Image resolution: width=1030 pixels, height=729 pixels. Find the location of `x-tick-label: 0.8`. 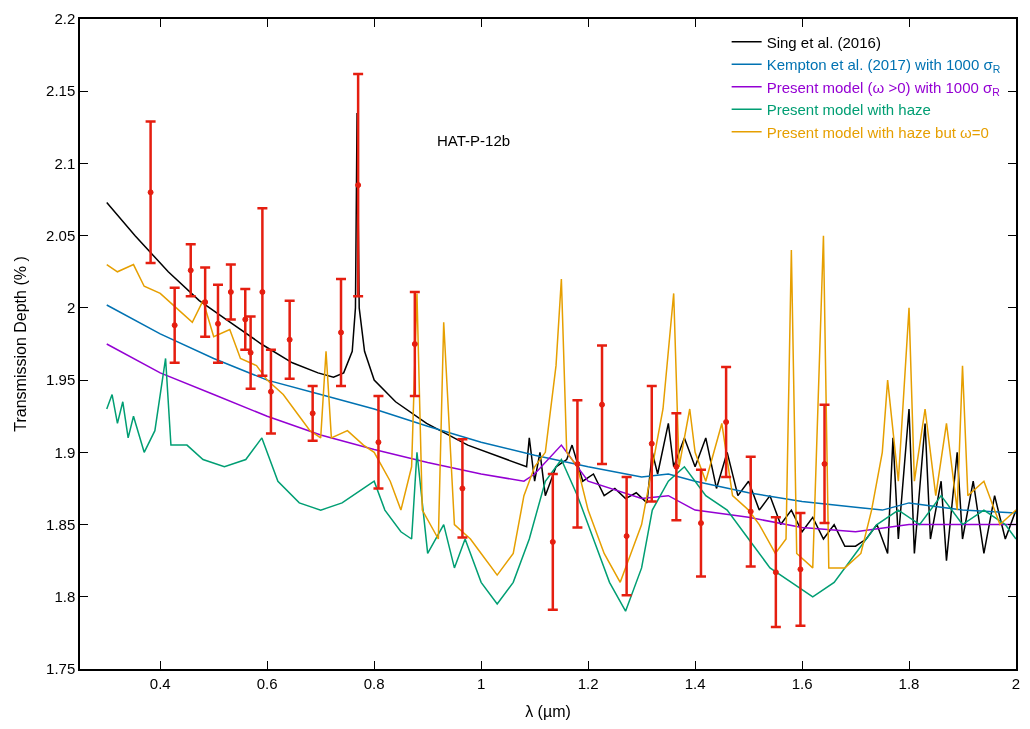

x-tick-label: 0.8 is located at coordinates (374, 683).